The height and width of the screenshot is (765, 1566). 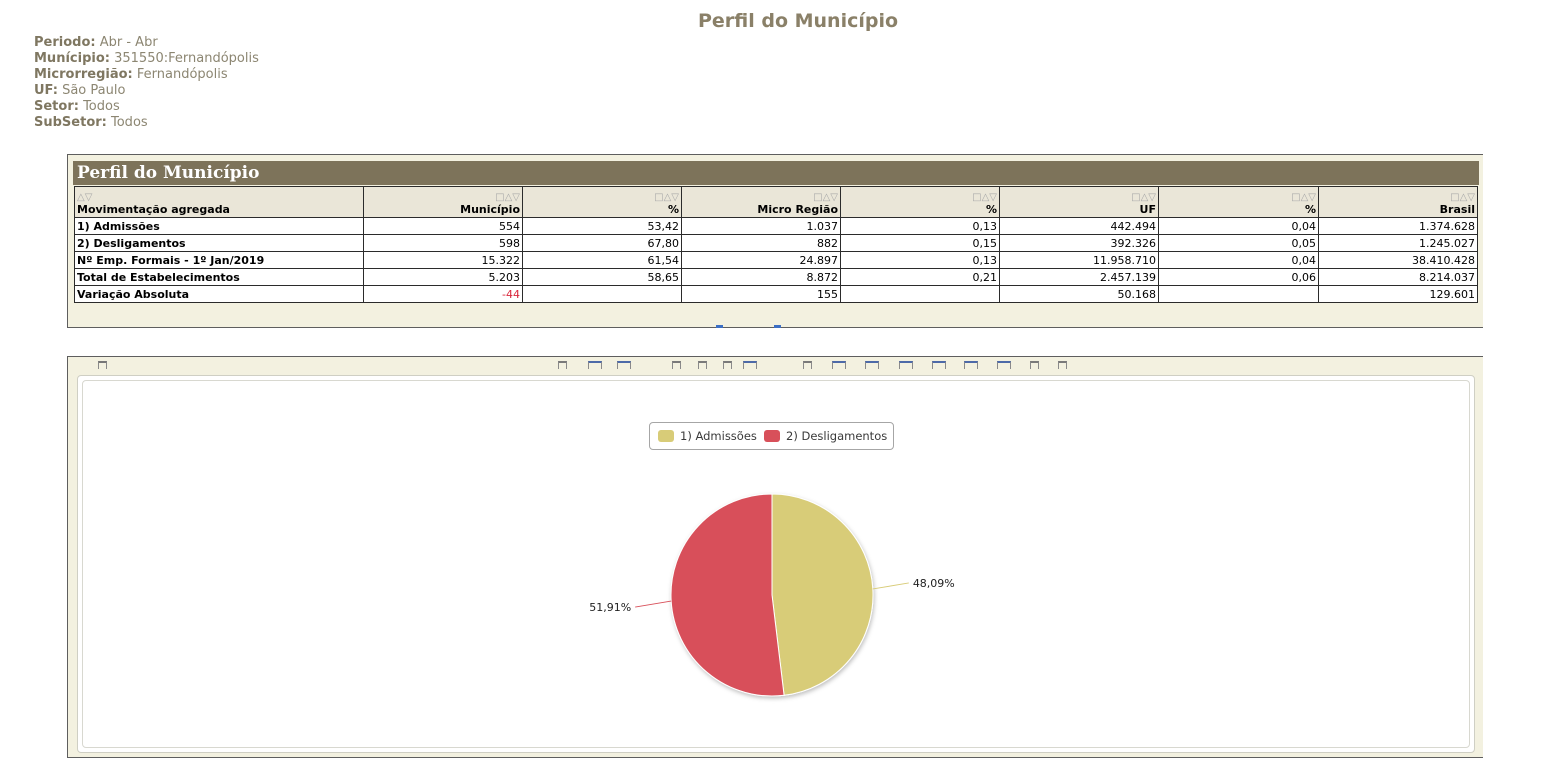 I want to click on undo-icon, so click(x=102, y=365).